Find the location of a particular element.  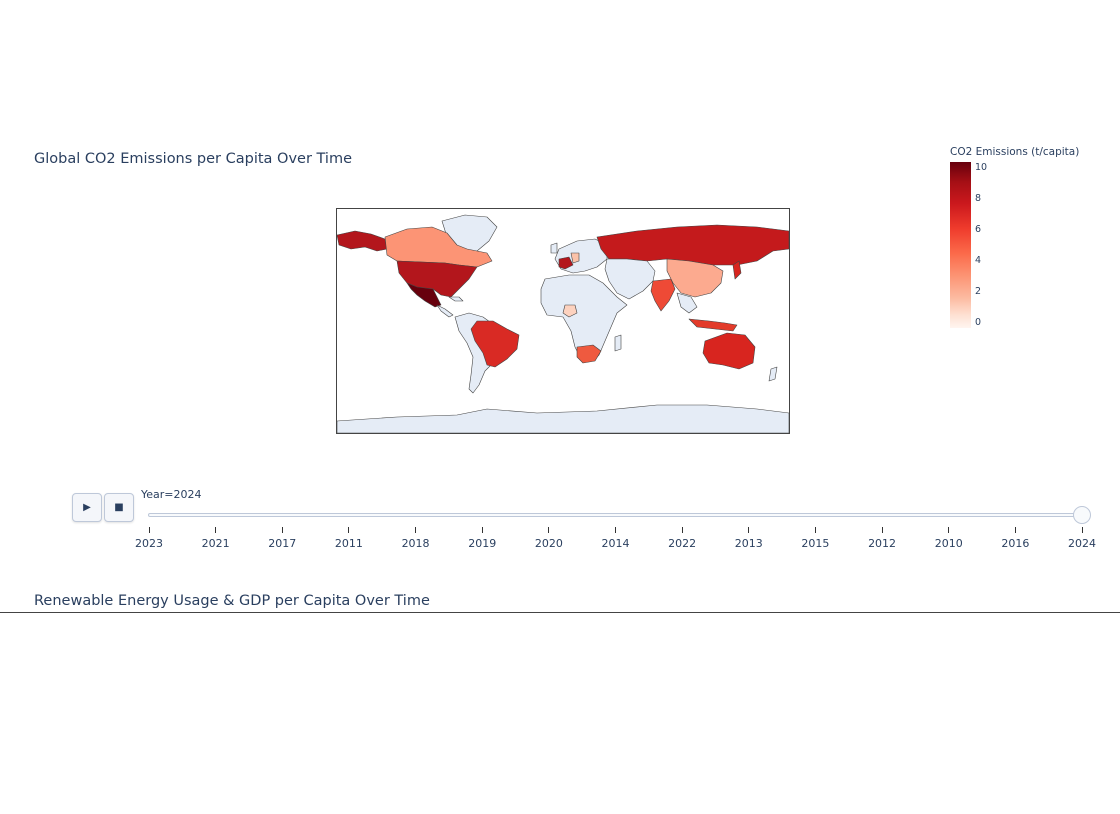

colorbar-tick: 4 is located at coordinates (978, 260).